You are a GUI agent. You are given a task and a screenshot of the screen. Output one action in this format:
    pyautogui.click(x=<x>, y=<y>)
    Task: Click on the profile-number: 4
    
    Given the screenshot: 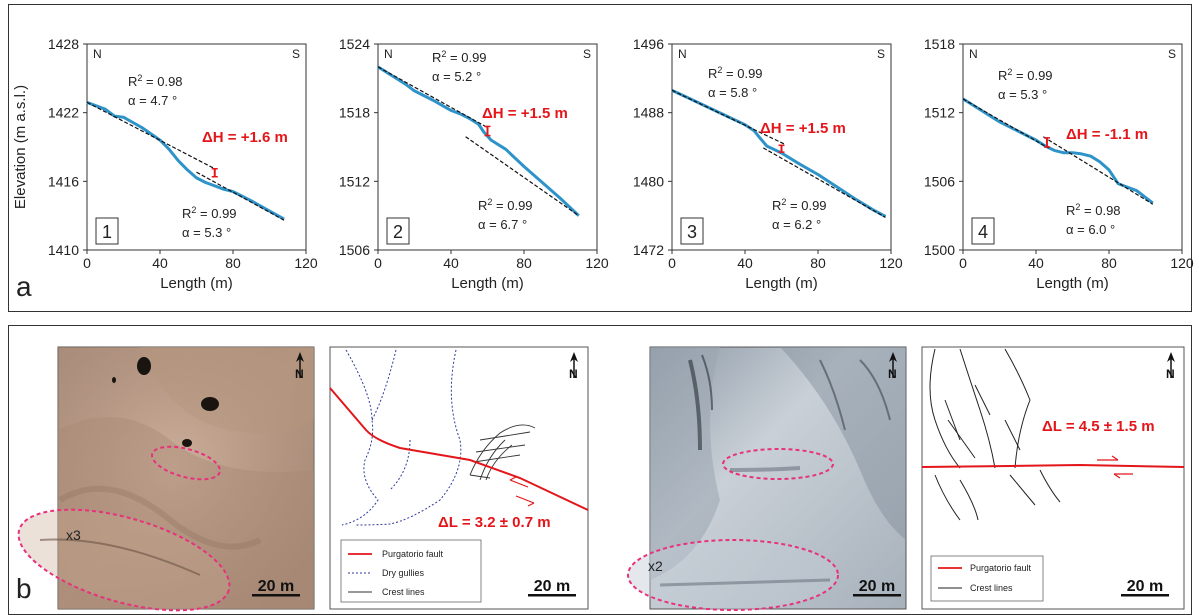 What is the action you would take?
    pyautogui.click(x=983, y=232)
    